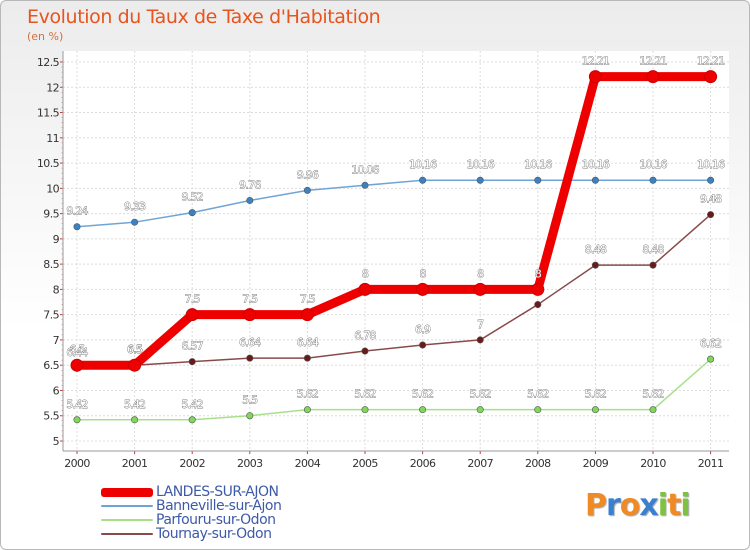 The width and height of the screenshot is (750, 550). I want to click on data-label: 6.57, so click(193, 346).